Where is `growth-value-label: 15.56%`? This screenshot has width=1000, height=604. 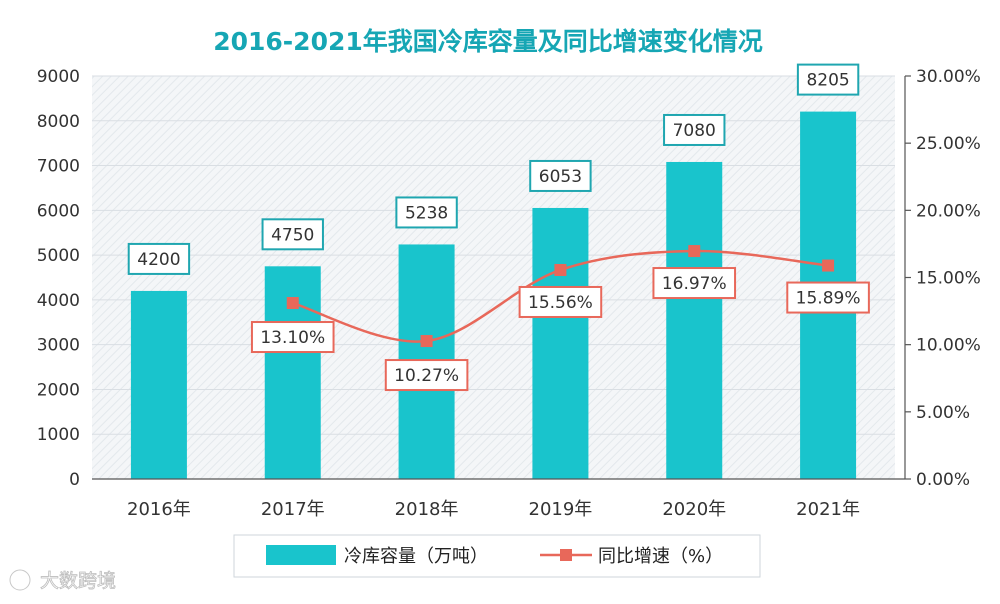 growth-value-label: 15.56% is located at coordinates (560, 301).